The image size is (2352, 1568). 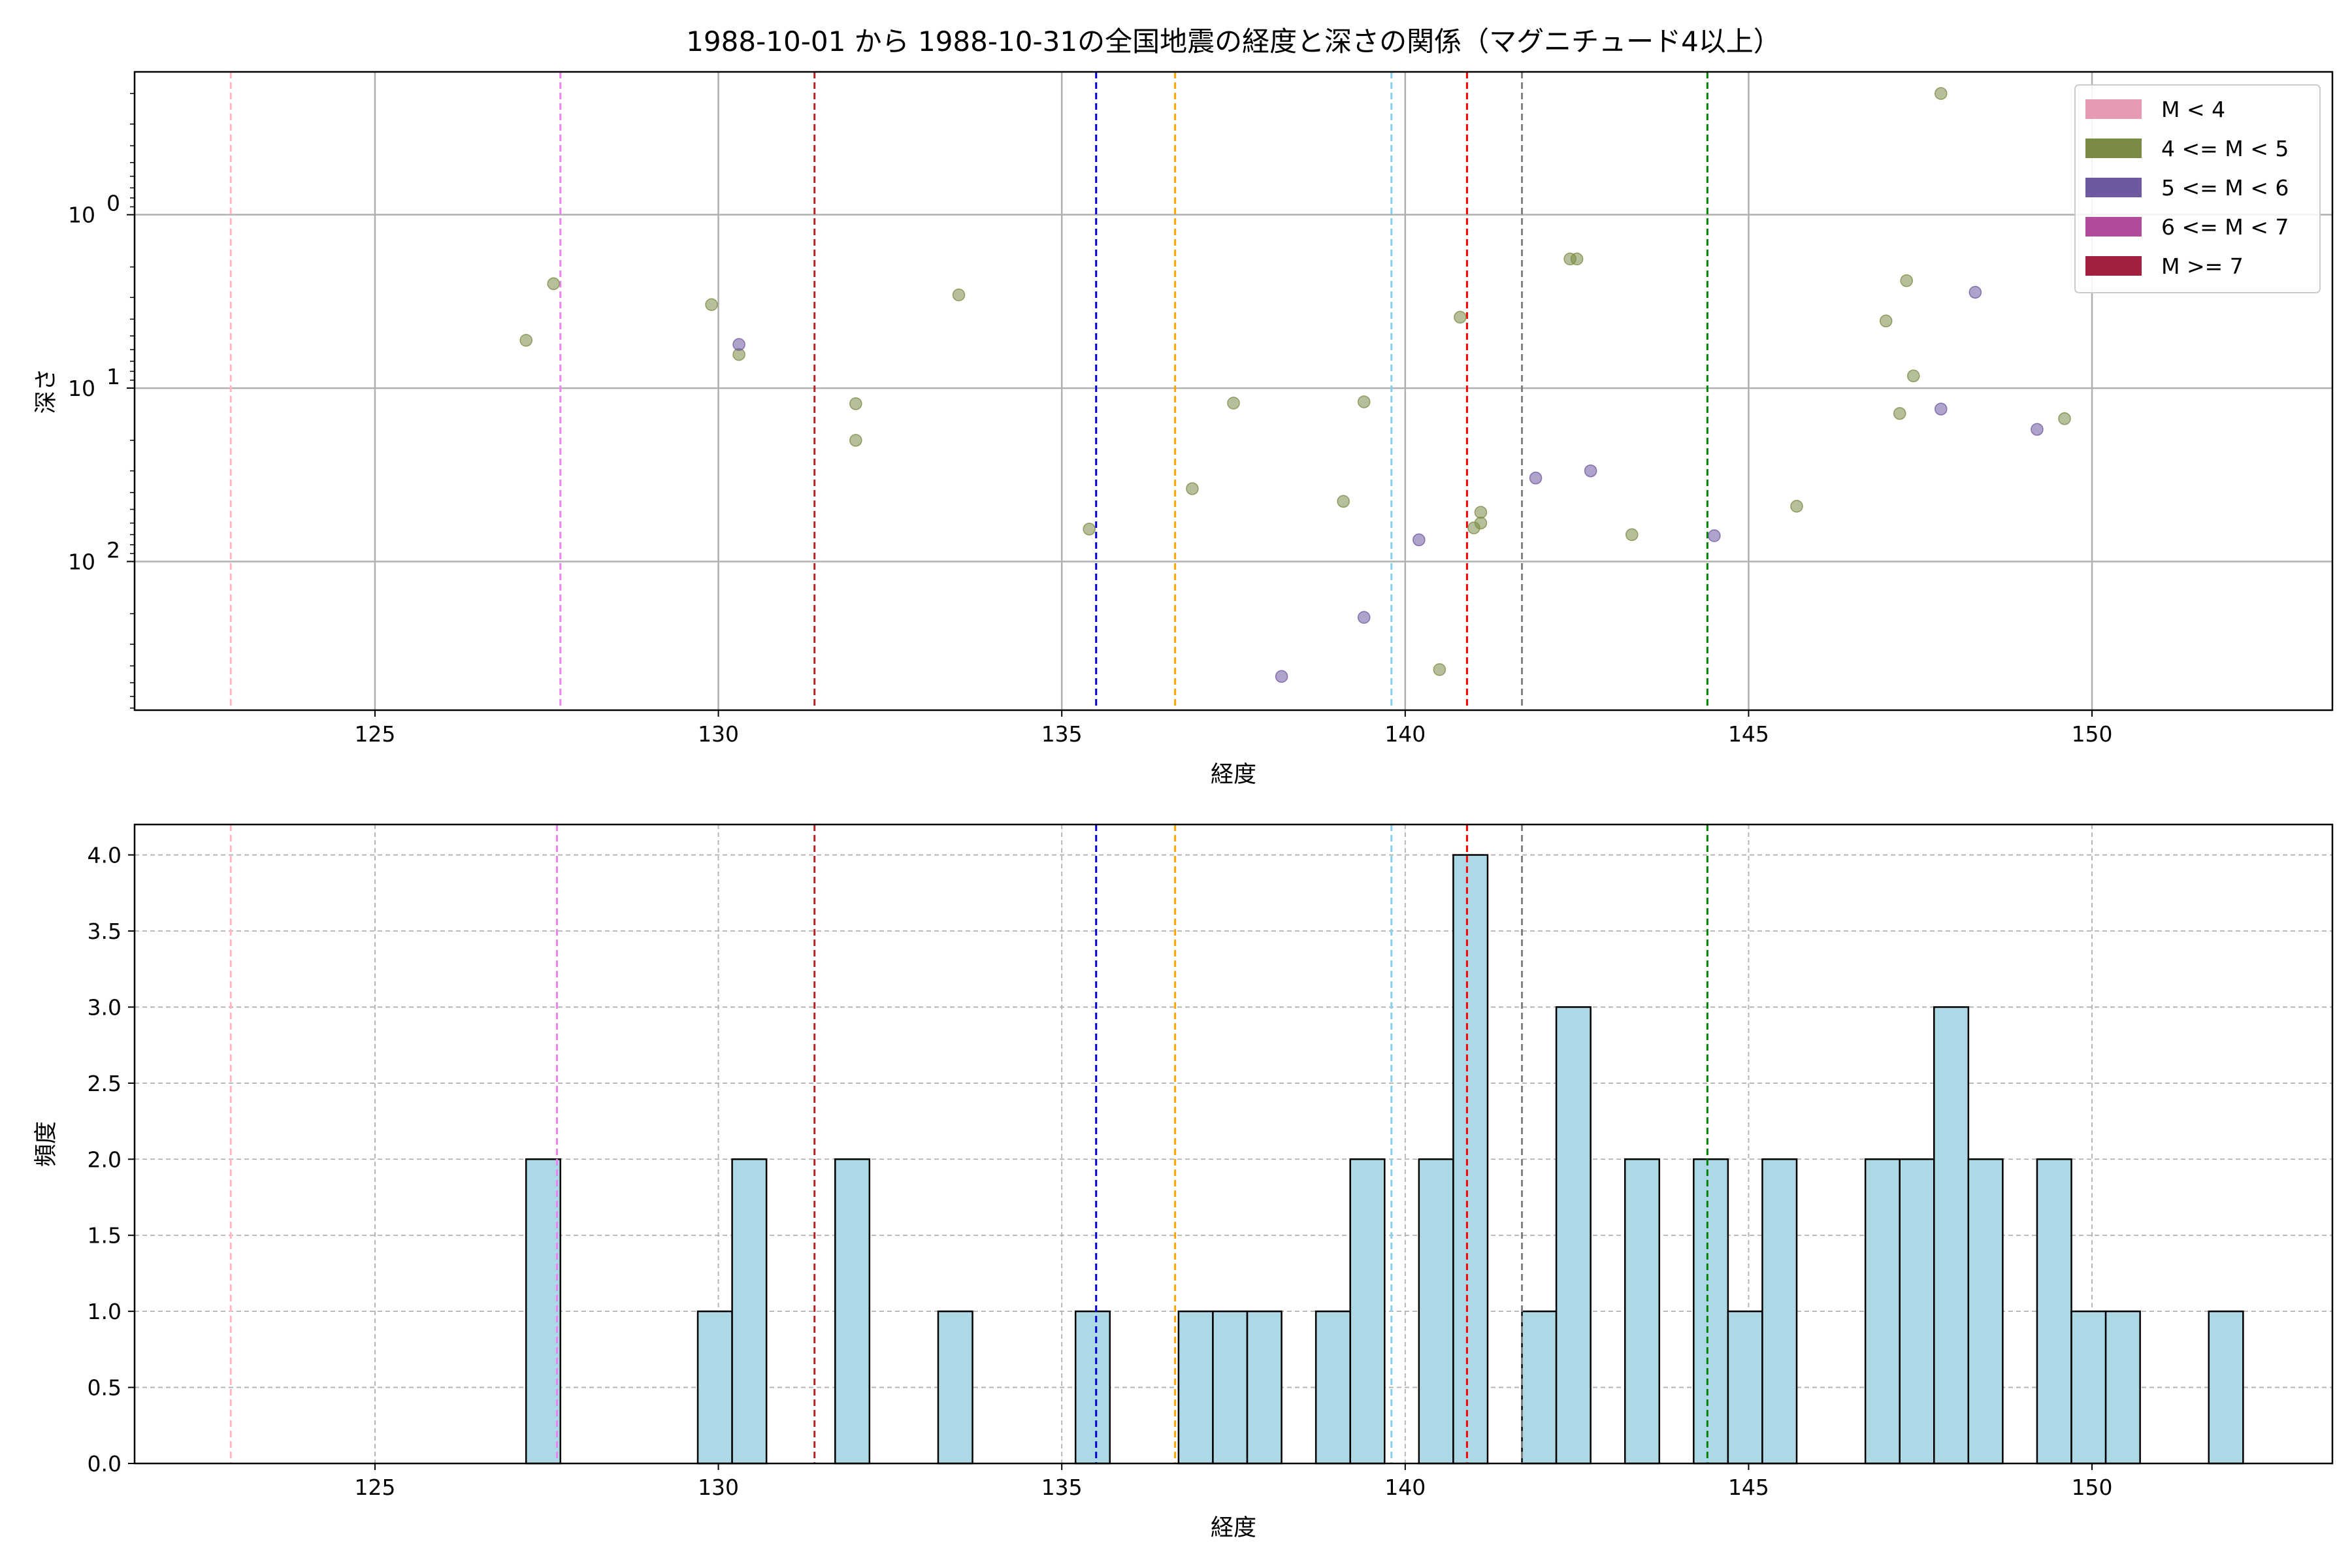 What do you see at coordinates (2225, 148) in the screenshot?
I see `legend-label: 4 <= M < 5` at bounding box center [2225, 148].